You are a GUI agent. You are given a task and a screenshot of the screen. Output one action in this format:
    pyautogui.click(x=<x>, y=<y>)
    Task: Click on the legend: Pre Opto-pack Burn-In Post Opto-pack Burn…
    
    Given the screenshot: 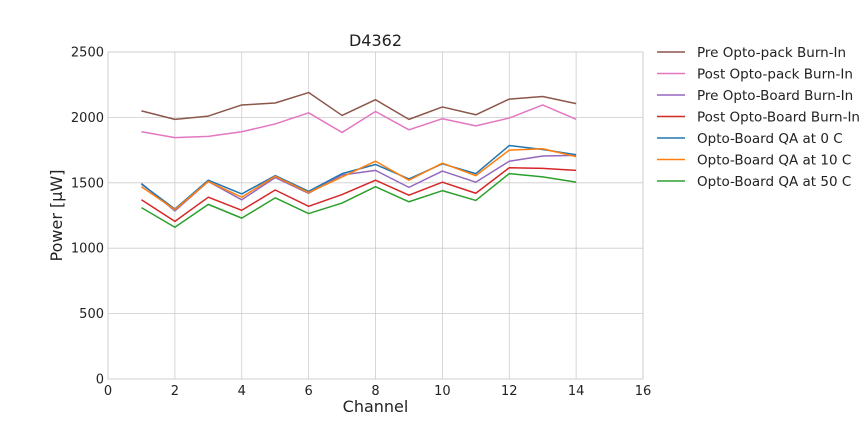 What is the action you would take?
    pyautogui.click(x=758, y=117)
    